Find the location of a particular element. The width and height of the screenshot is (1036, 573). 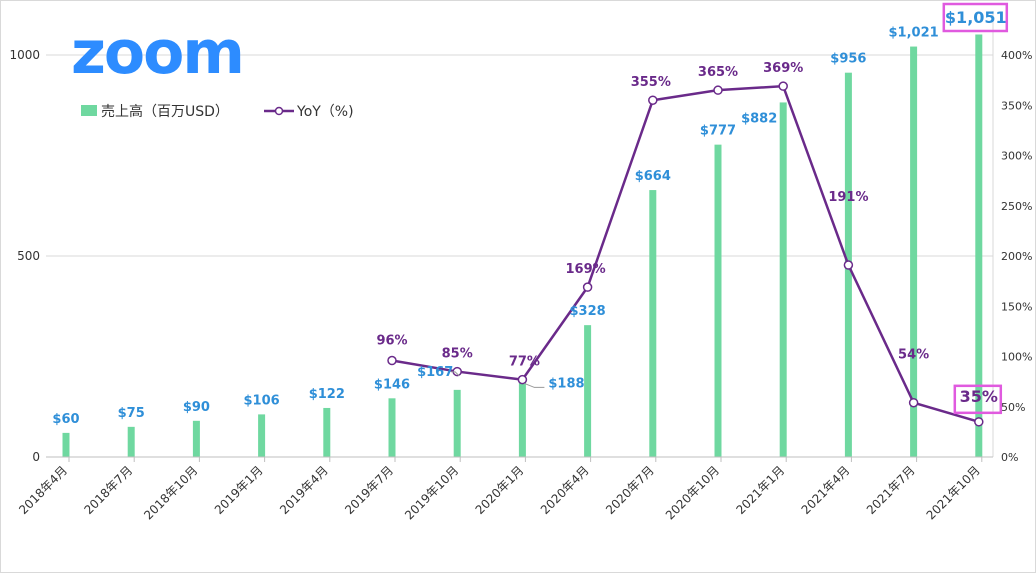

highlight-box-yoy is located at coordinates (978, 399).